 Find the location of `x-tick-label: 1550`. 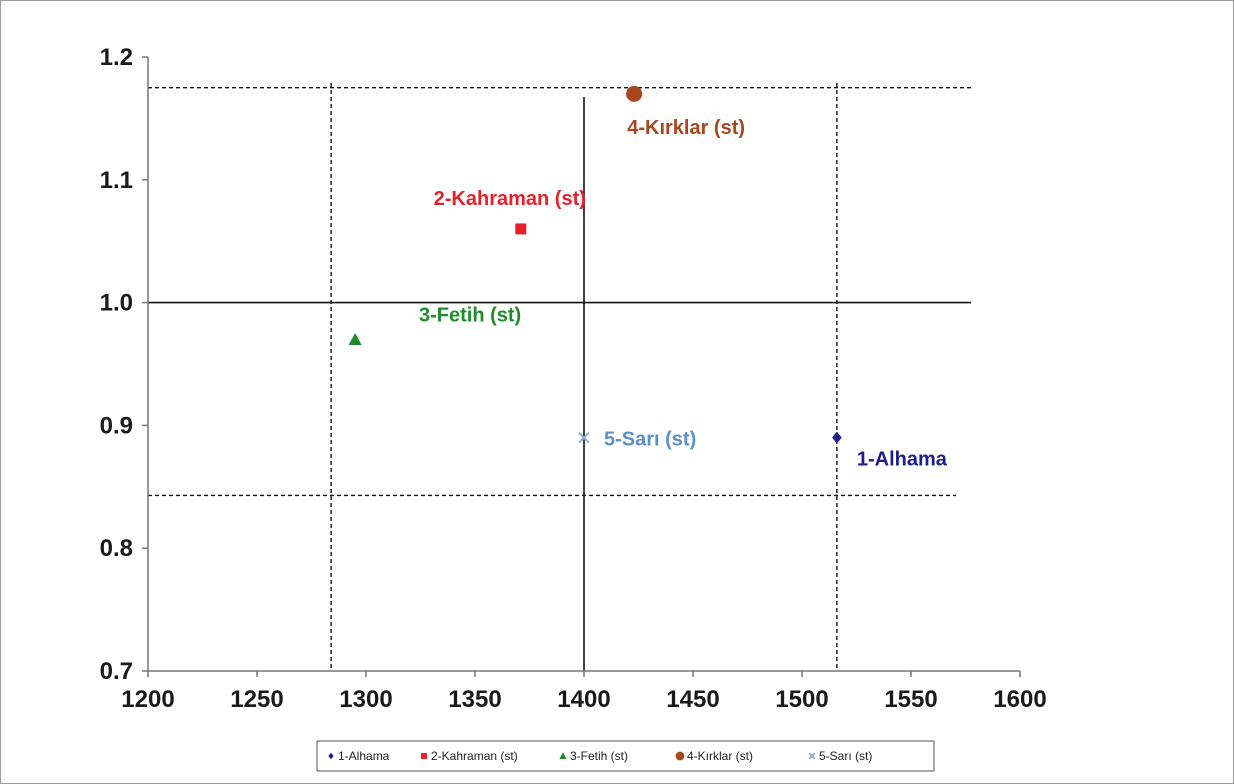

x-tick-label: 1550 is located at coordinates (910, 699).